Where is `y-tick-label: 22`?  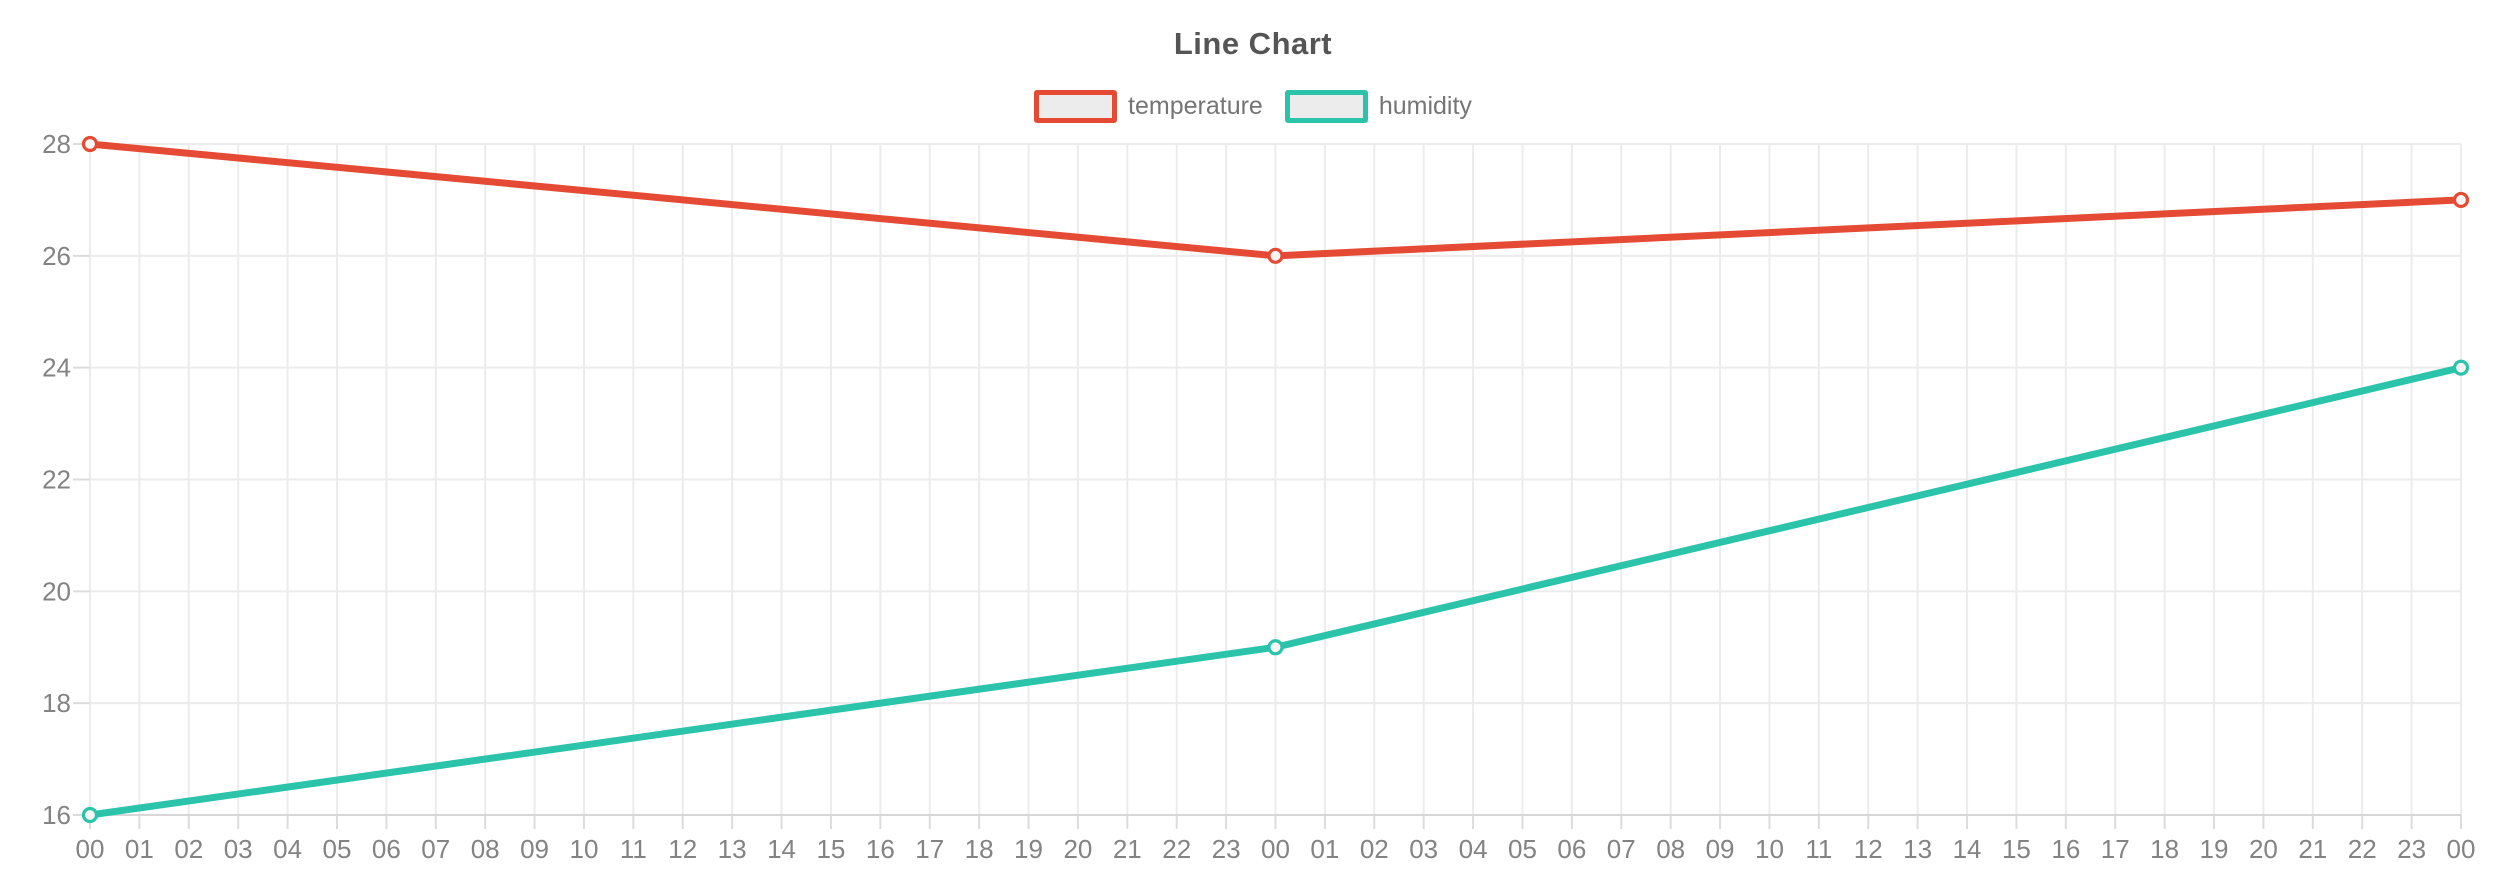
y-tick-label: 22 is located at coordinates (56, 480).